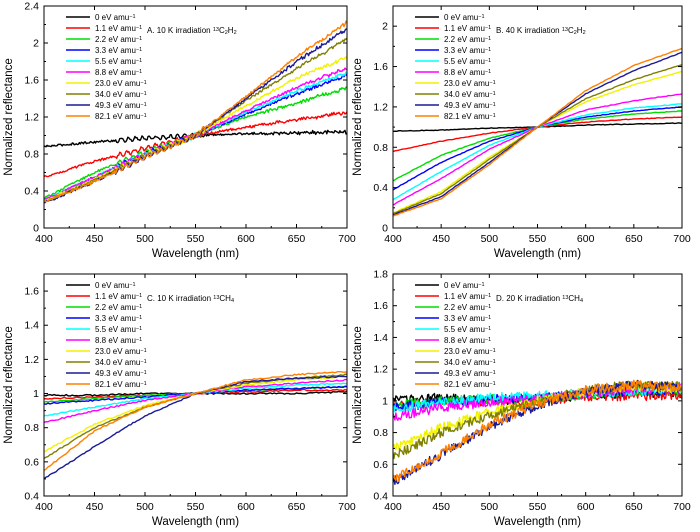 The height and width of the screenshot is (532, 700). What do you see at coordinates (31, 7) in the screenshot?
I see `y-tick-label: 2.4` at bounding box center [31, 7].